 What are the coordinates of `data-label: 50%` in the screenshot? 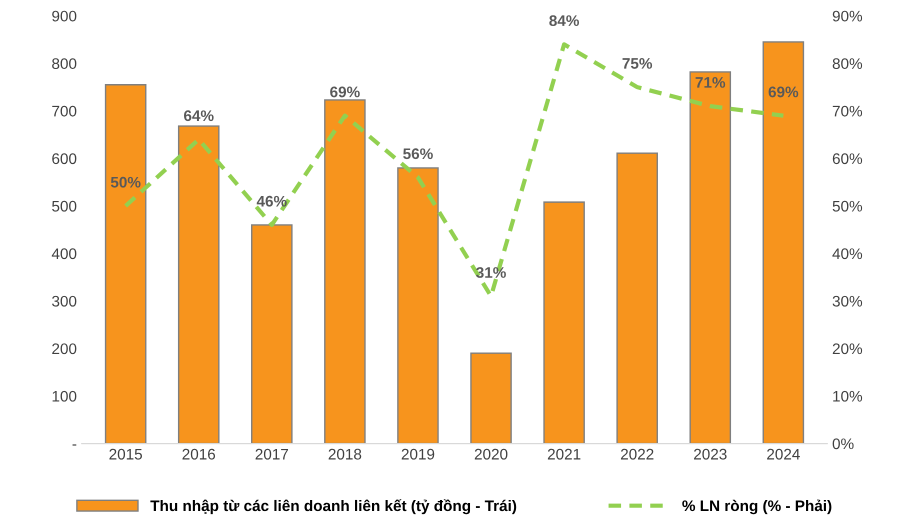 It's located at (125, 182).